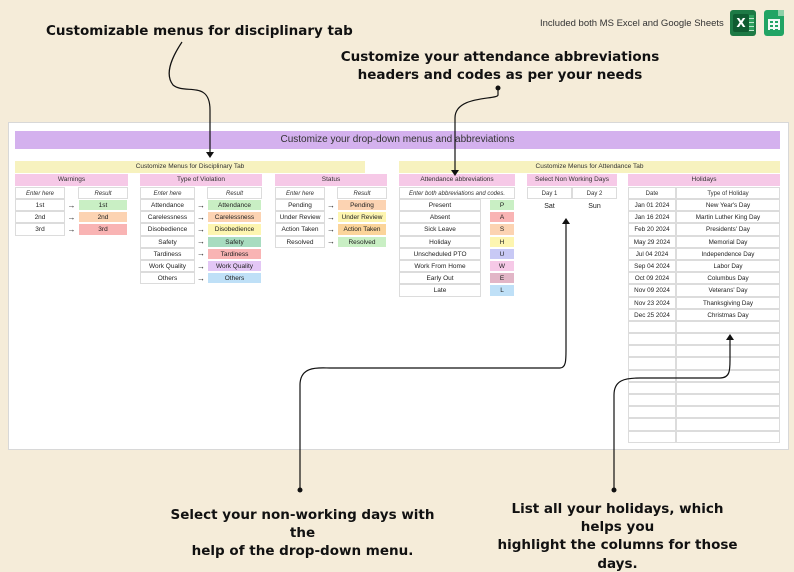  I want to click on holiday-row: Dec 25 2024 Christmas Day, so click(704, 314).